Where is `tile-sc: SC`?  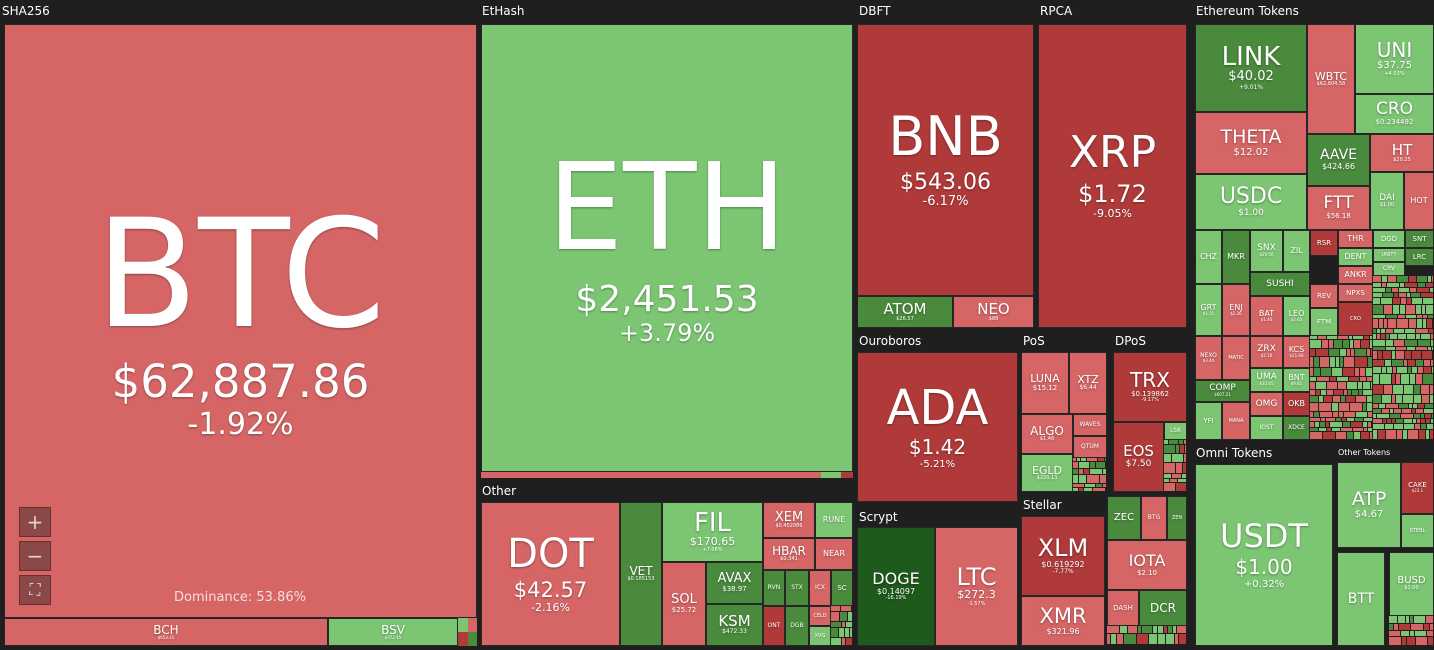
tile-sc: SC is located at coordinates (842, 588).